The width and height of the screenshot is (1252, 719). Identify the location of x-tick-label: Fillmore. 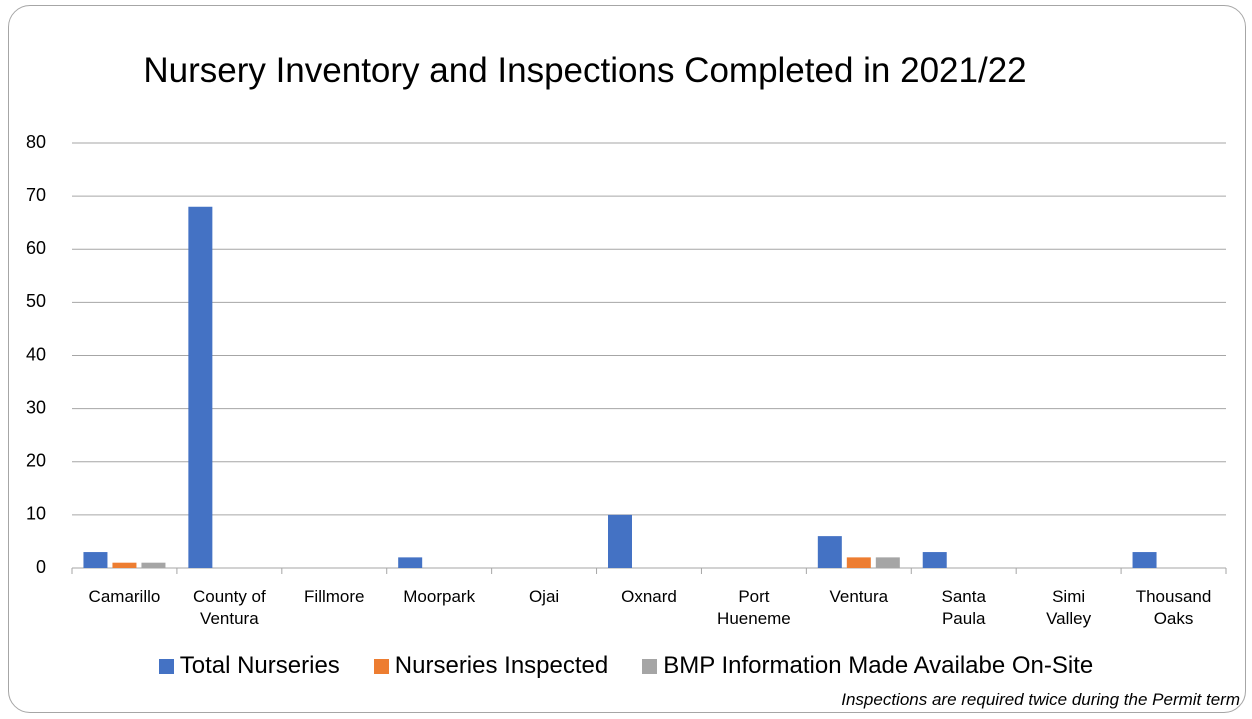
(334, 596).